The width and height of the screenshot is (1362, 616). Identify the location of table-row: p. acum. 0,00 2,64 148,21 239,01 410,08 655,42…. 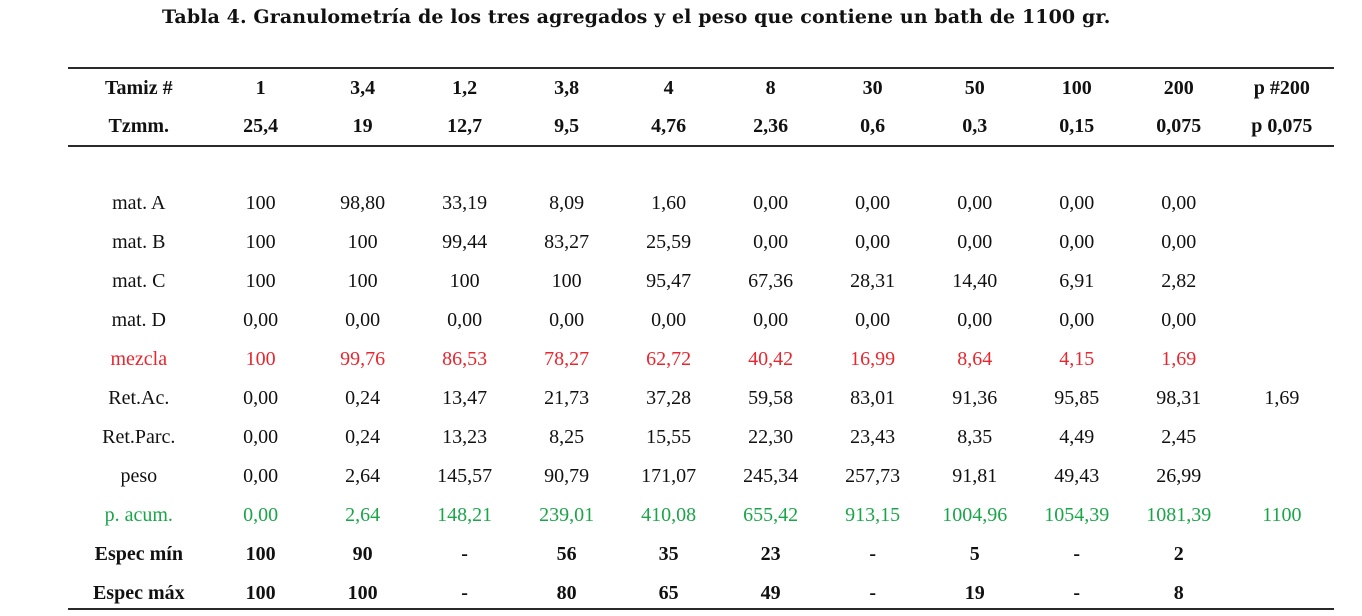
(701, 515).